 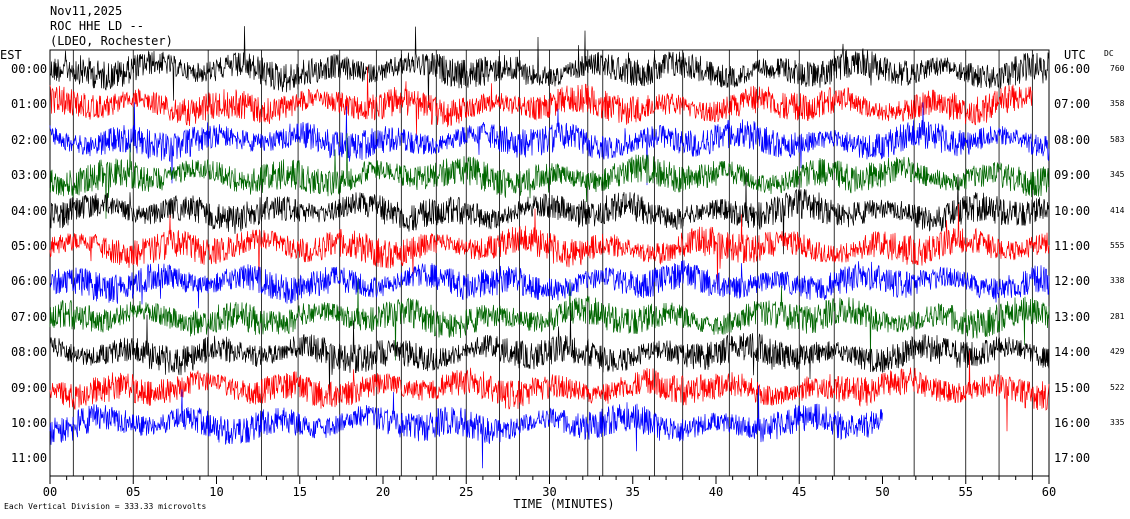 What do you see at coordinates (1117, 139) in the screenshot?
I see `dc-value: 583` at bounding box center [1117, 139].